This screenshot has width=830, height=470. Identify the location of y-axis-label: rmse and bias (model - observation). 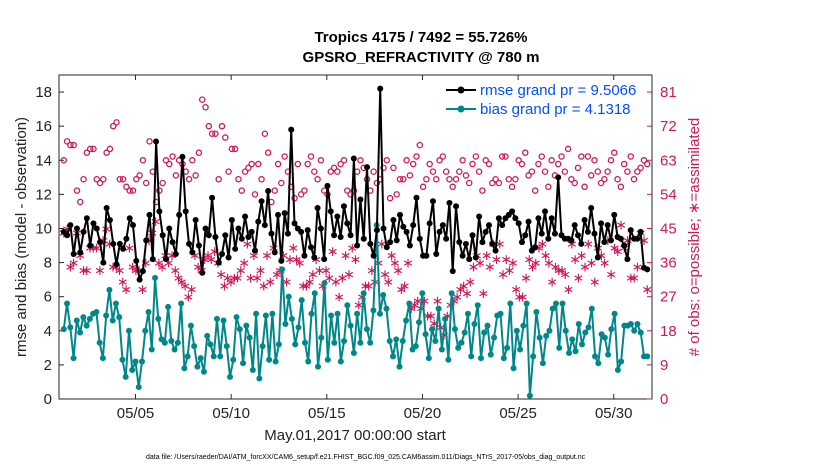
(21, 237).